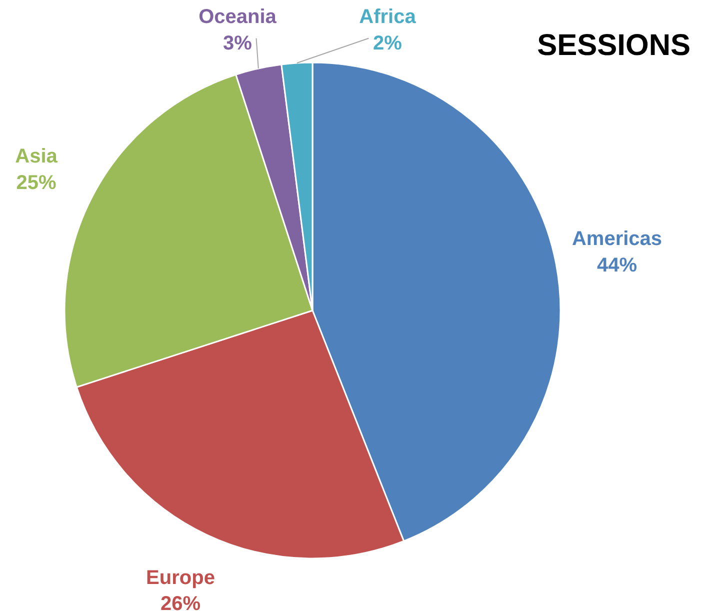  What do you see at coordinates (238, 17) in the screenshot?
I see `slice-label: Oceania` at bounding box center [238, 17].